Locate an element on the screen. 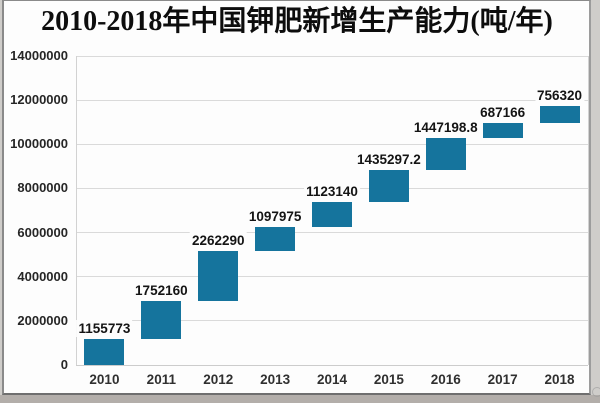 The height and width of the screenshot is (403, 600). bar-2010 is located at coordinates (104, 352).